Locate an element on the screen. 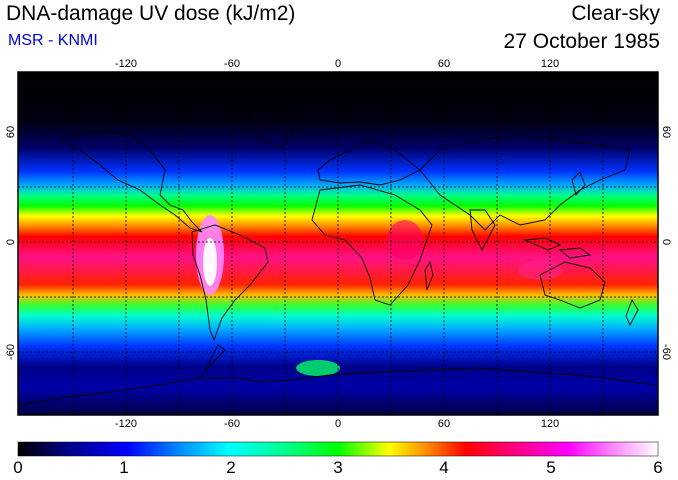 The image size is (678, 480). colorbar is located at coordinates (338, 449).